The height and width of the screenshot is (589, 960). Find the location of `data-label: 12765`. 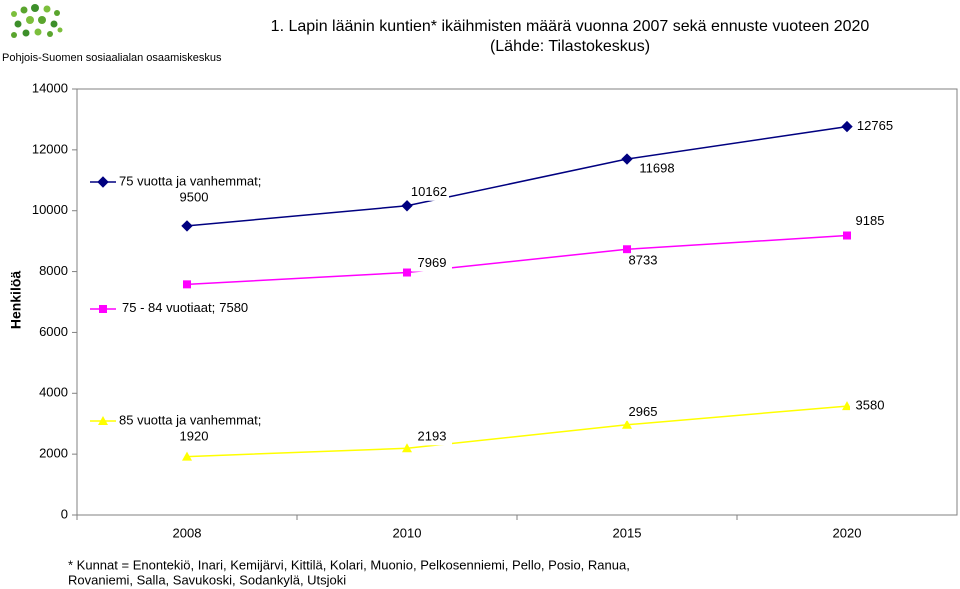

data-label: 12765 is located at coordinates (875, 125).